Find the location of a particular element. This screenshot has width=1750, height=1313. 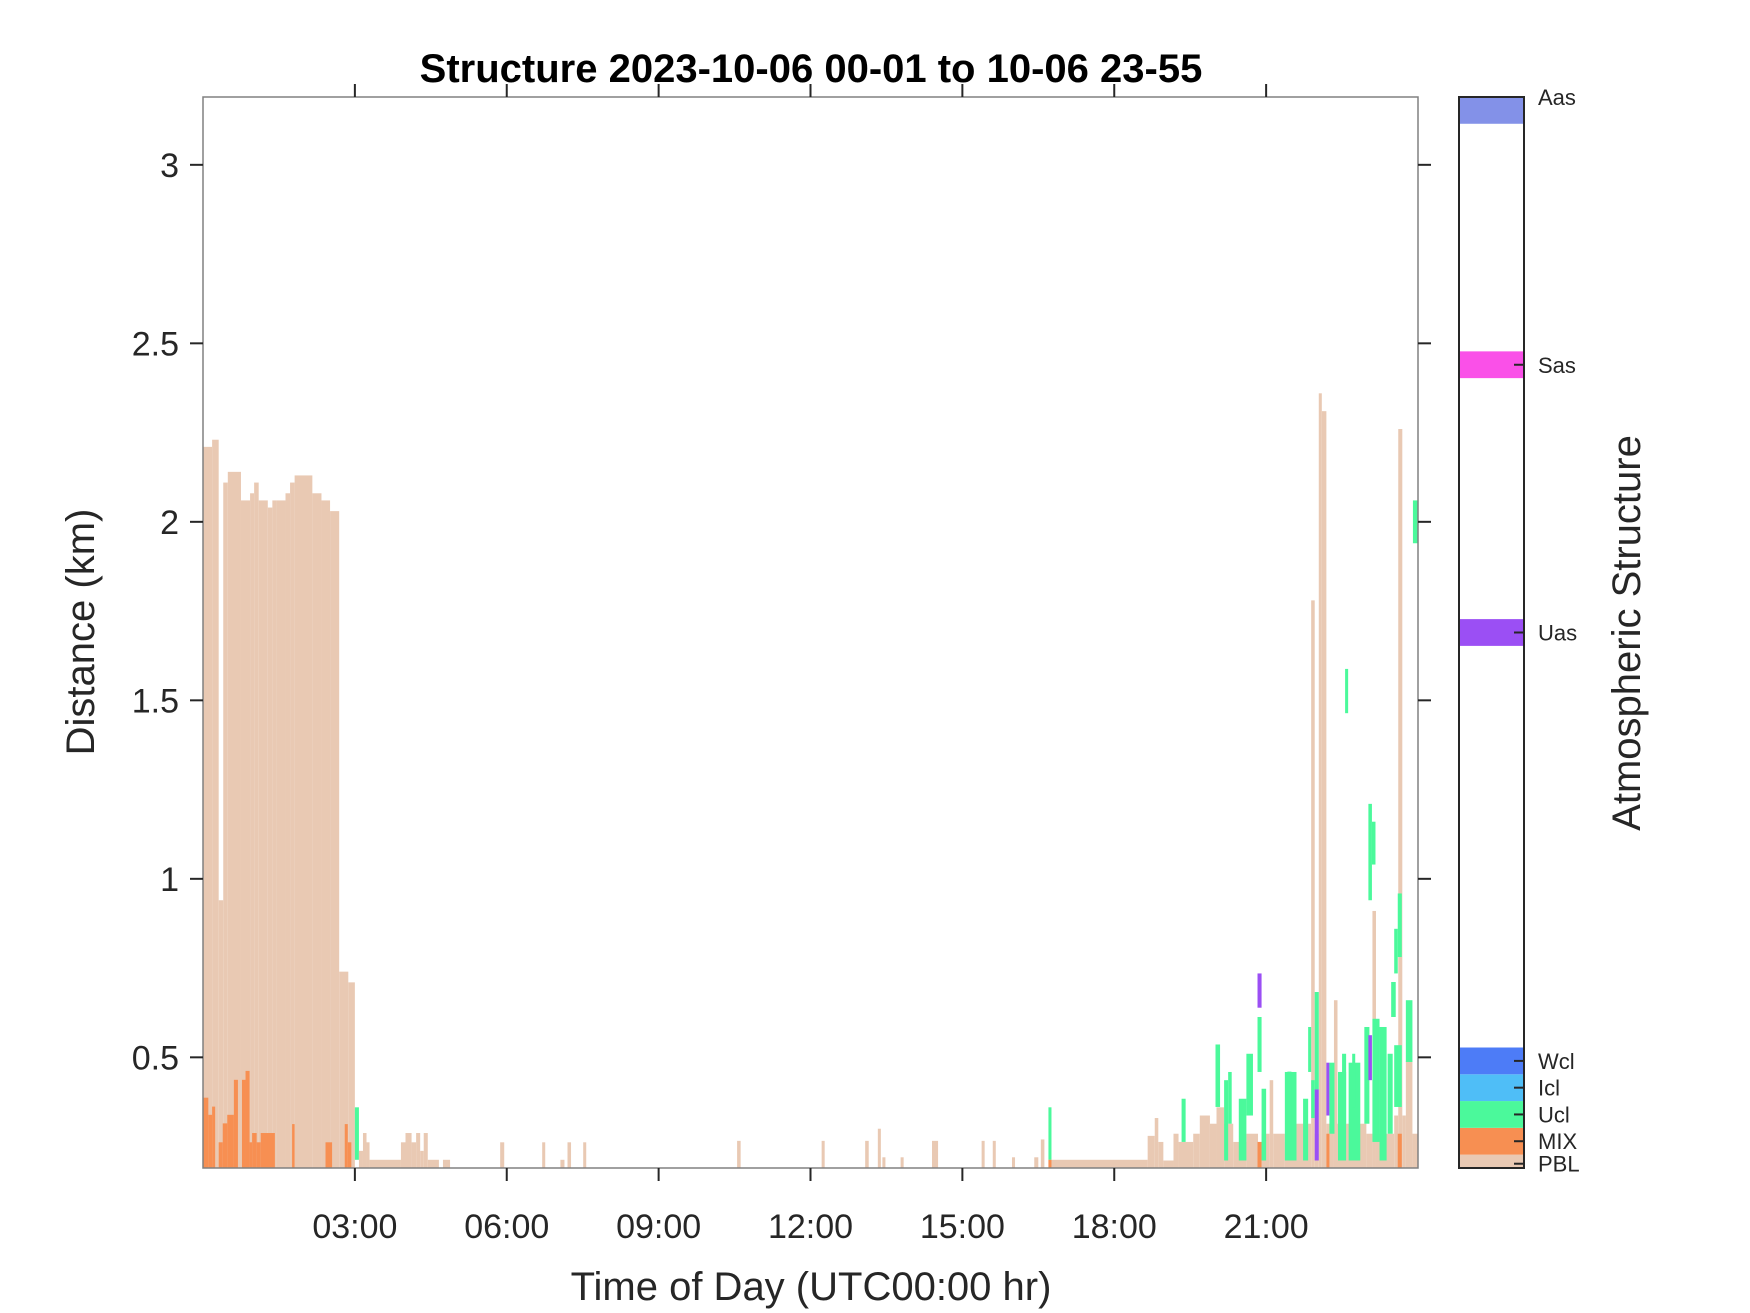

colorbar-band-icl is located at coordinates (1491, 1088).